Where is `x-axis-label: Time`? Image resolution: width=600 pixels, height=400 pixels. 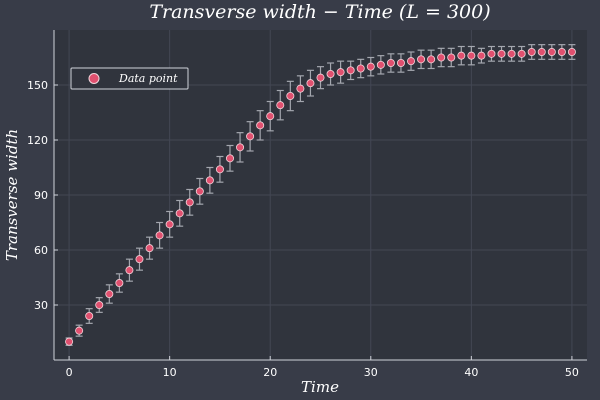
x-axis-label: Time is located at coordinates (320, 387).